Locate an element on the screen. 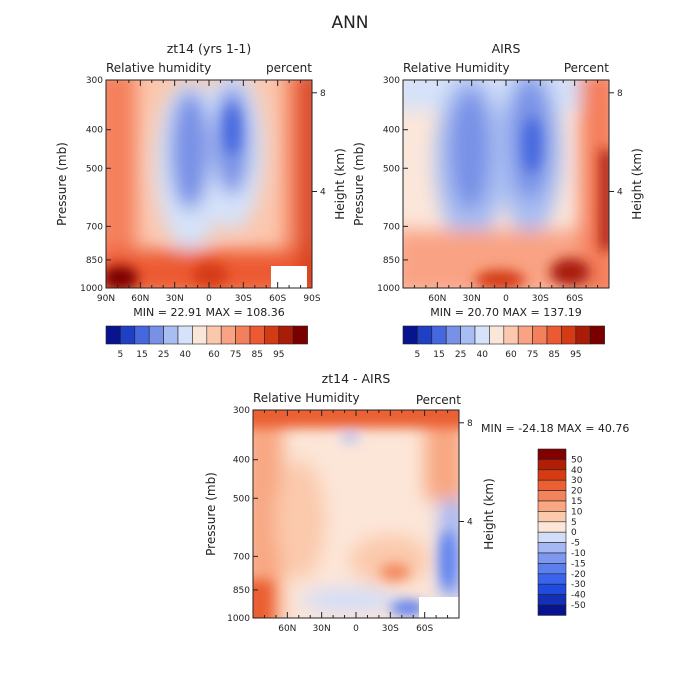 This screenshot has width=700, height=700. colorbar-label: -50 is located at coordinates (578, 606).